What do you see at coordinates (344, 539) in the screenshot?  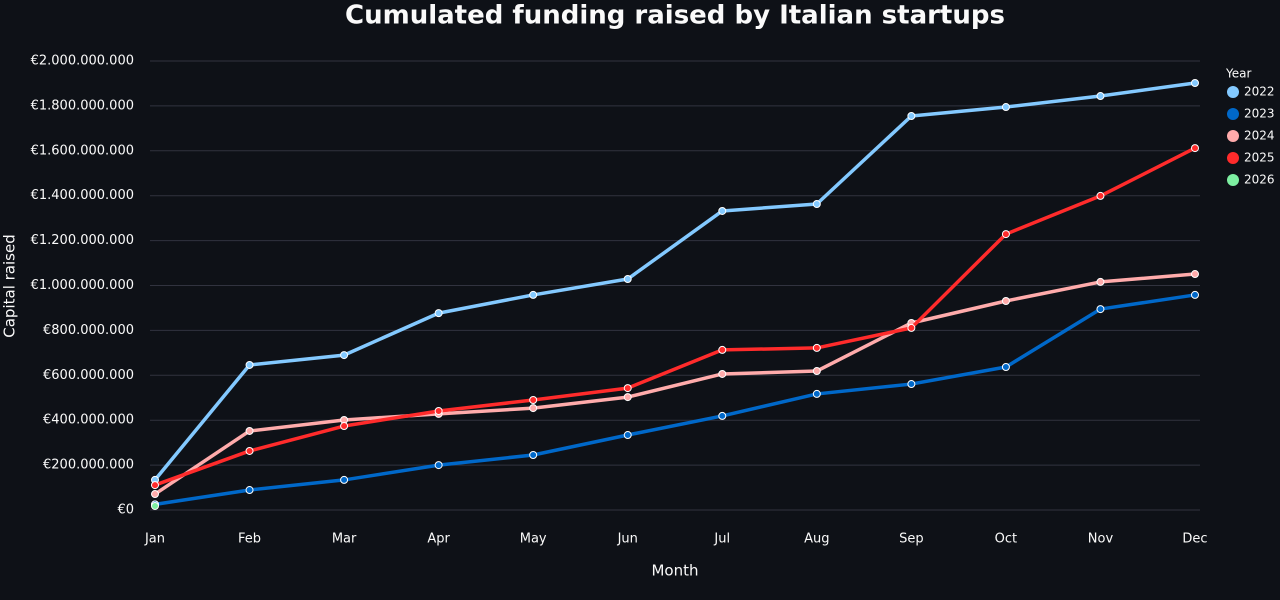 I see `x-tick-label: Mar` at bounding box center [344, 539].